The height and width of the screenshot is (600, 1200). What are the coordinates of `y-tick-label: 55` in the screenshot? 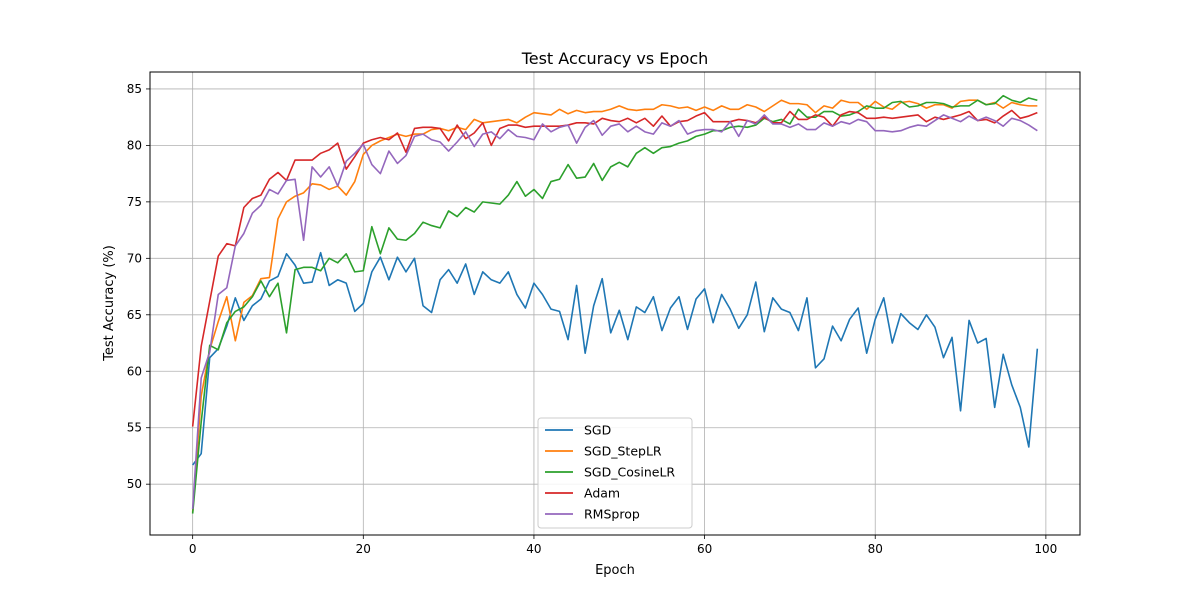 It's located at (134, 428).